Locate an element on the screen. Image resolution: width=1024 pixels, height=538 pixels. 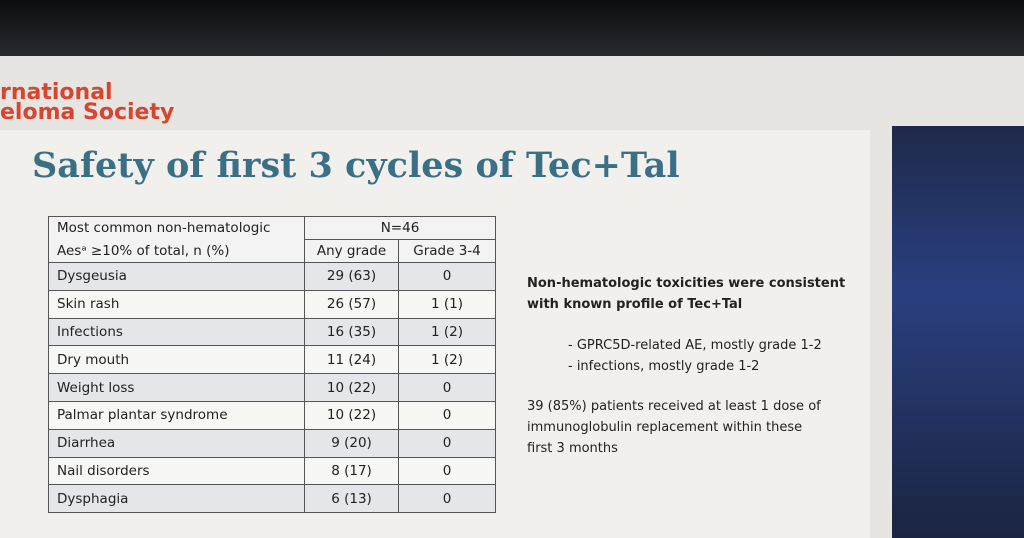
note-line: - GPRC5D-related AE, mostly grade 1-2 is located at coordinates (695, 345).